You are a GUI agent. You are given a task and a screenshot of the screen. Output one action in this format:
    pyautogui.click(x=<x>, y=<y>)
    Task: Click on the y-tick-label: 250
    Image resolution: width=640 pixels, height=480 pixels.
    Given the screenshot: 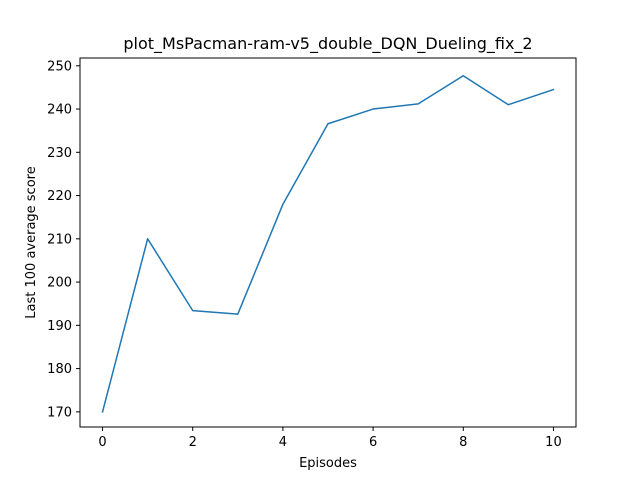 What is the action you would take?
    pyautogui.click(x=59, y=66)
    